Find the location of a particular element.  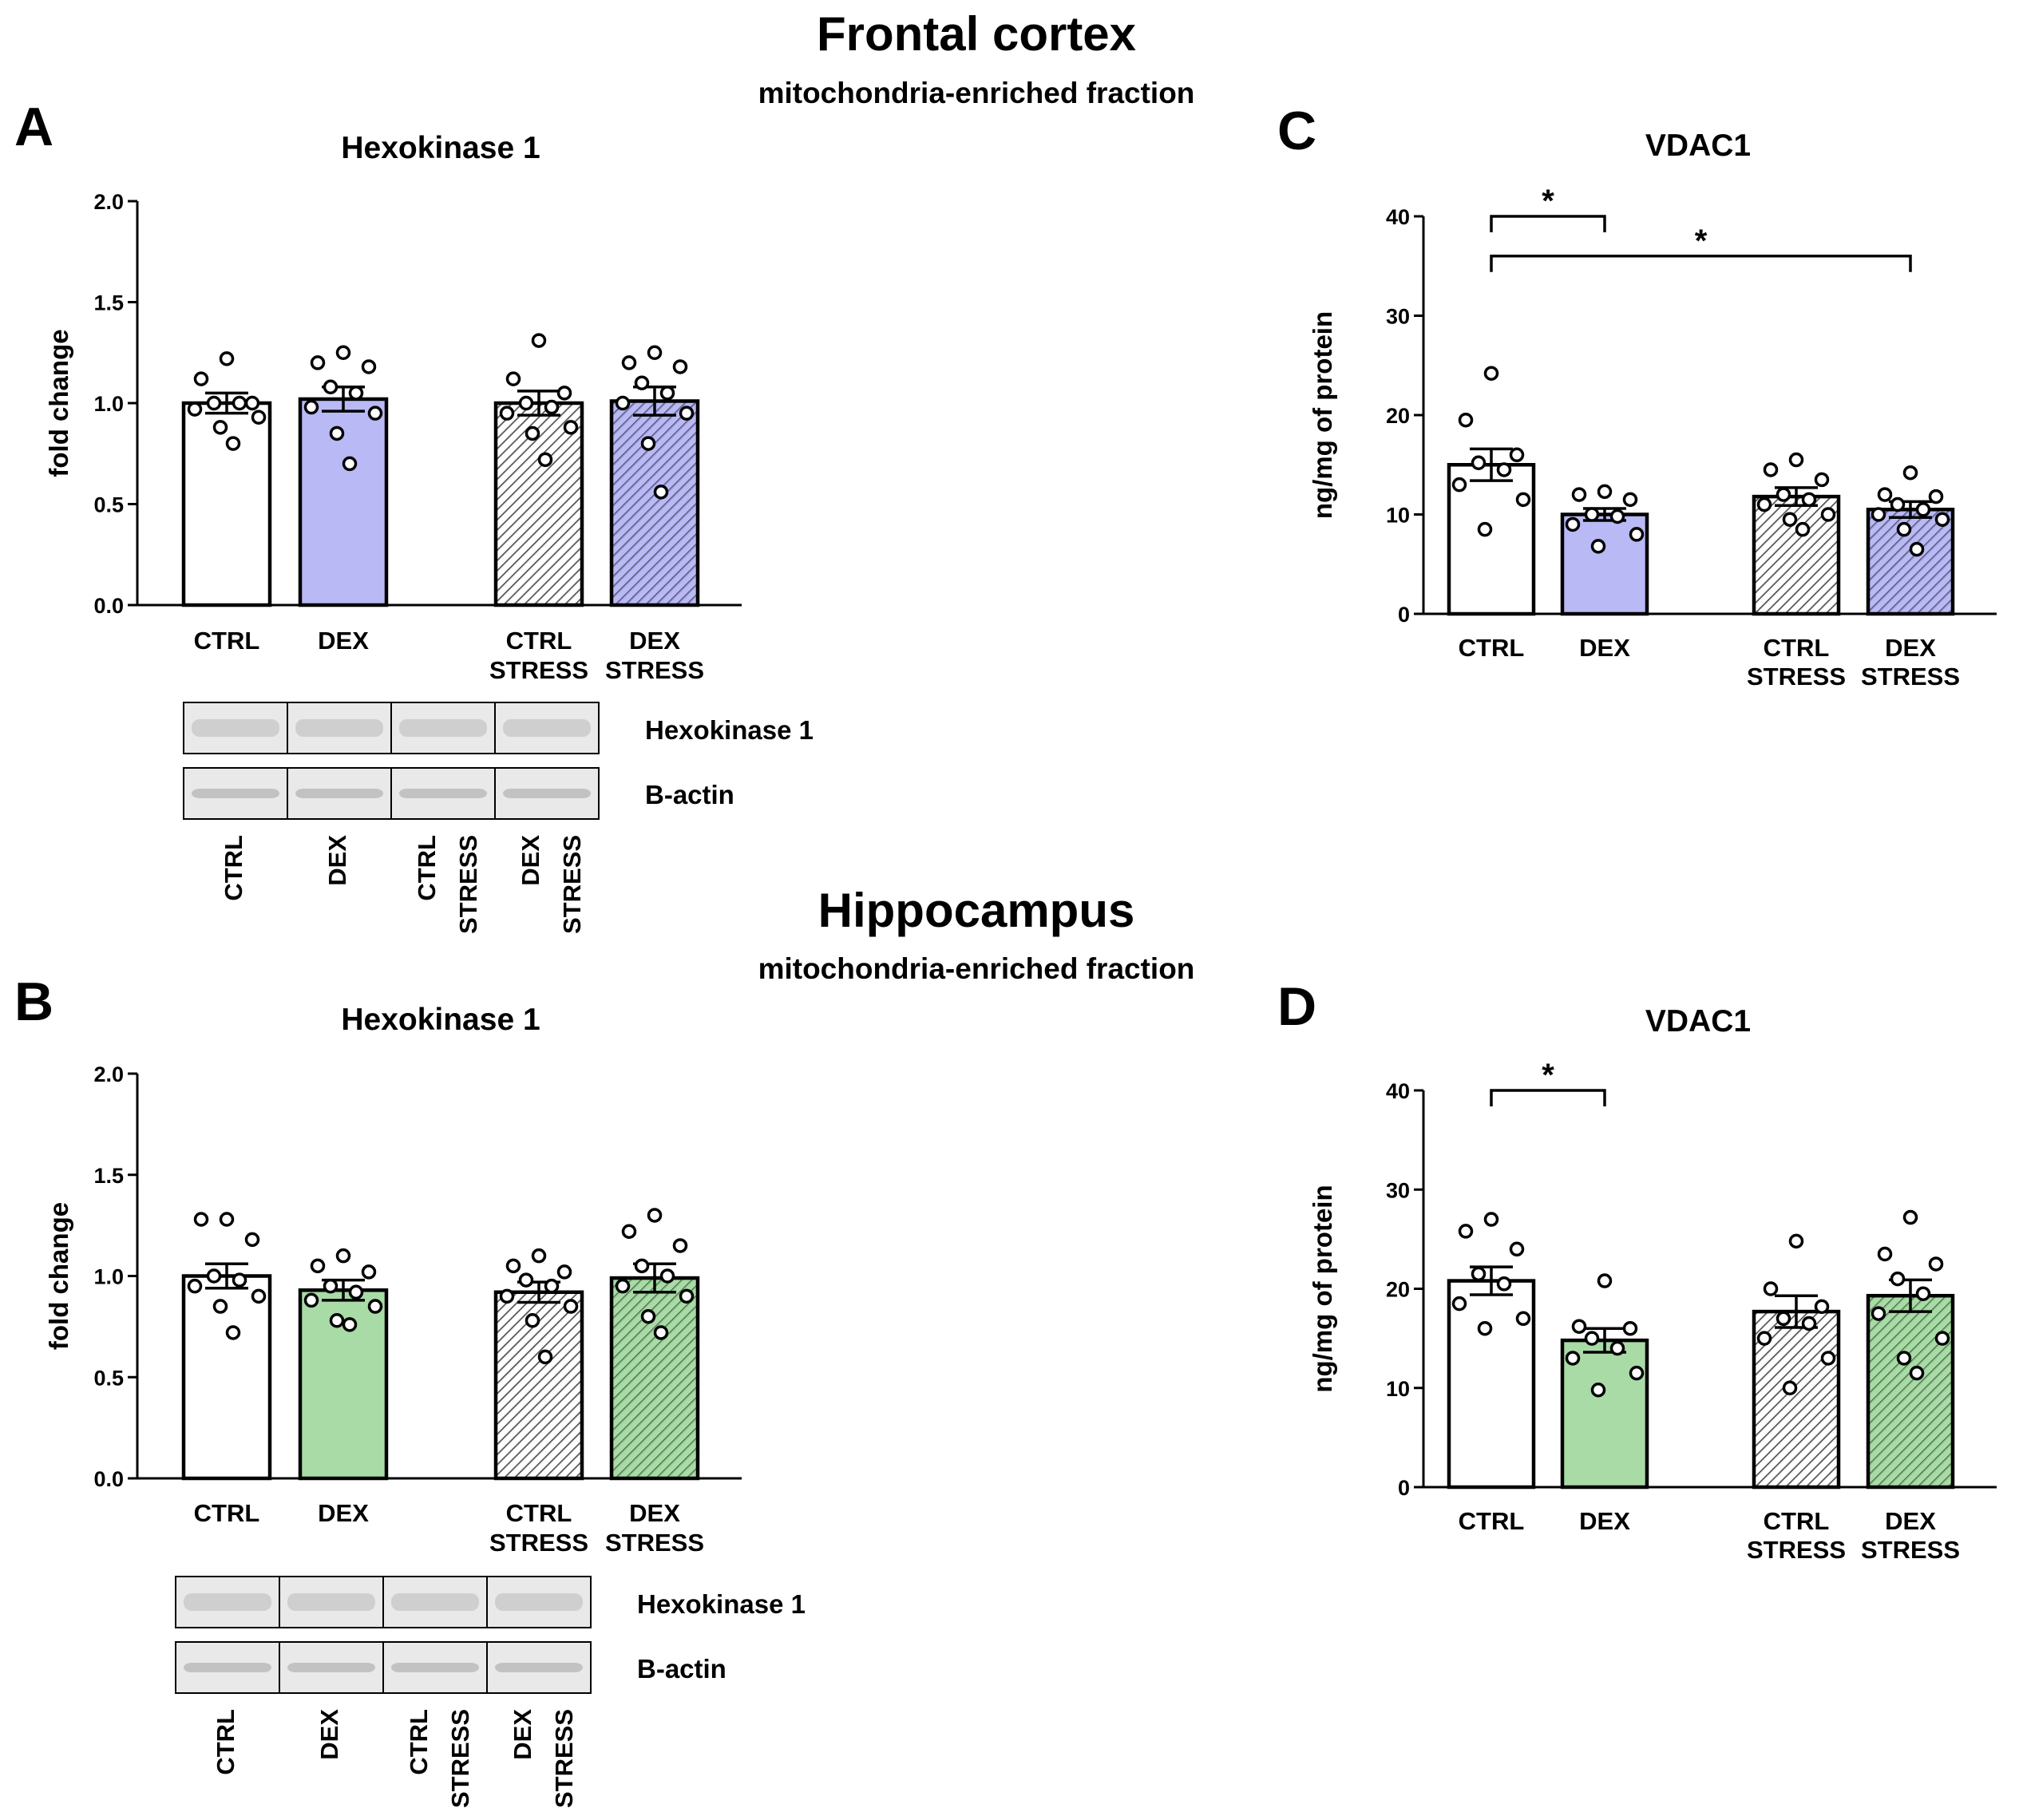

y-axis-label: fold change is located at coordinates (58, 1276).